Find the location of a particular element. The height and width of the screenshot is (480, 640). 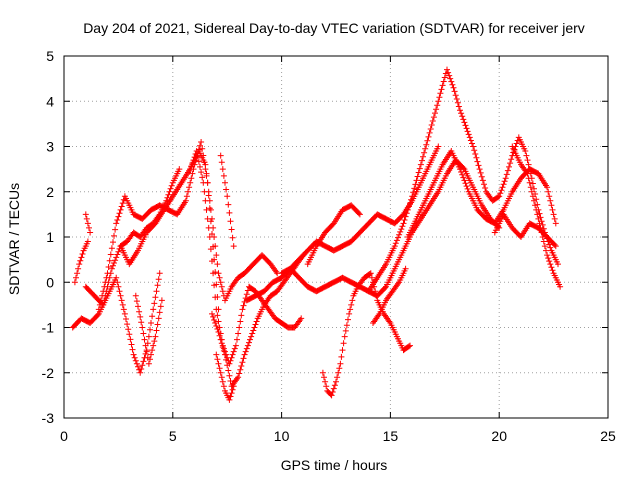

x-tick-label: 5 is located at coordinates (173, 436).